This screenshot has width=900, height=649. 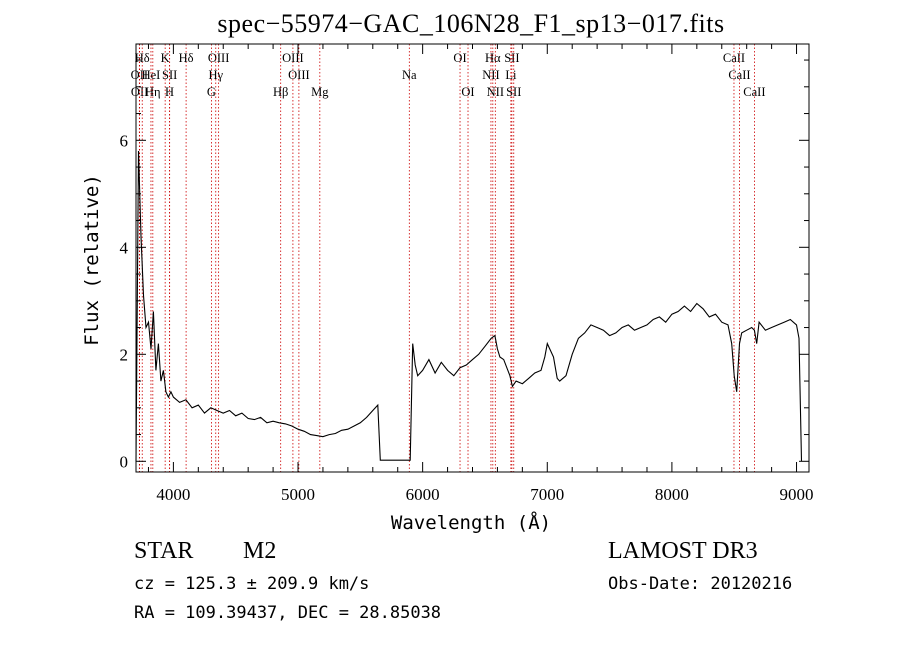 What do you see at coordinates (298, 494) in the screenshot?
I see `x-tick-label: 5000` at bounding box center [298, 494].